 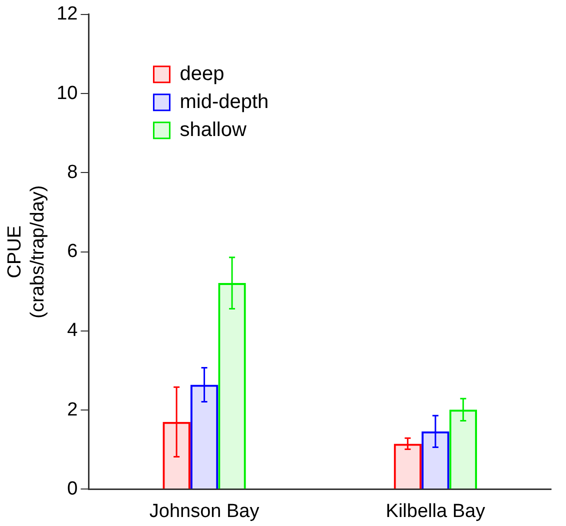 I want to click on y-tick-label: 10, so click(x=67, y=93).